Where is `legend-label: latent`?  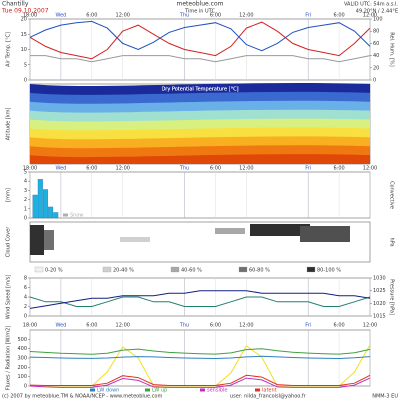 legend-label: latent is located at coordinates (269, 391).